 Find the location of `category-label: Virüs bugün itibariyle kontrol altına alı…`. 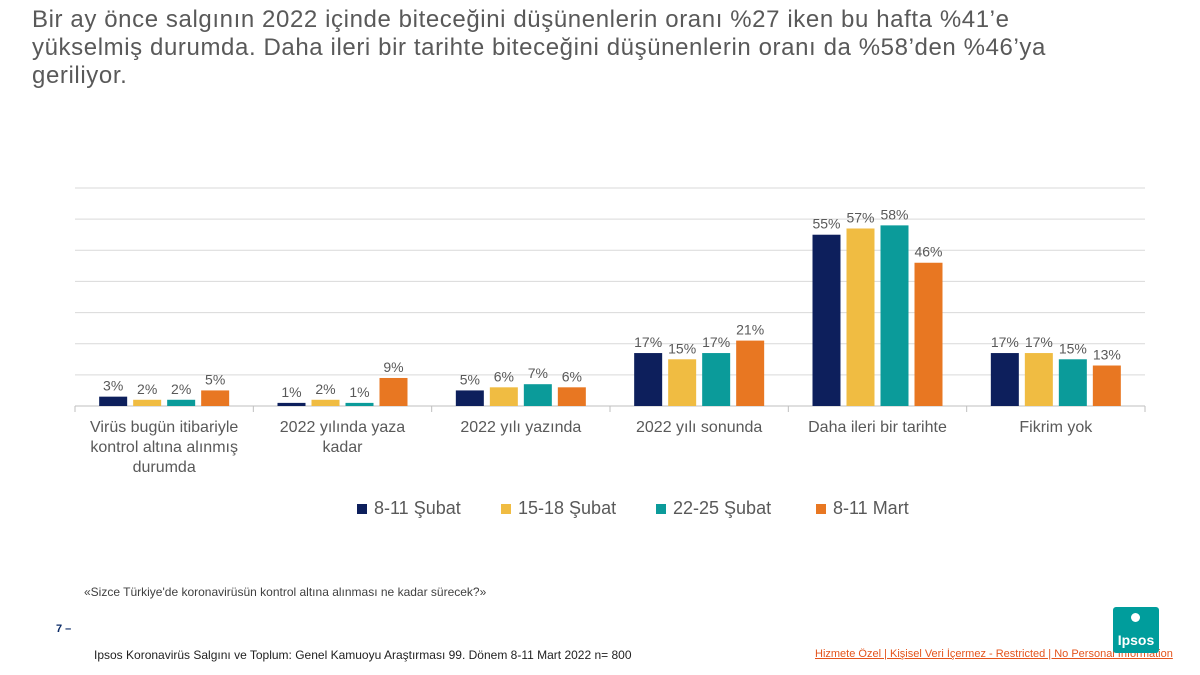

category-label: Virüs bugün itibariyle kontrol altına alı… is located at coordinates (164, 447).